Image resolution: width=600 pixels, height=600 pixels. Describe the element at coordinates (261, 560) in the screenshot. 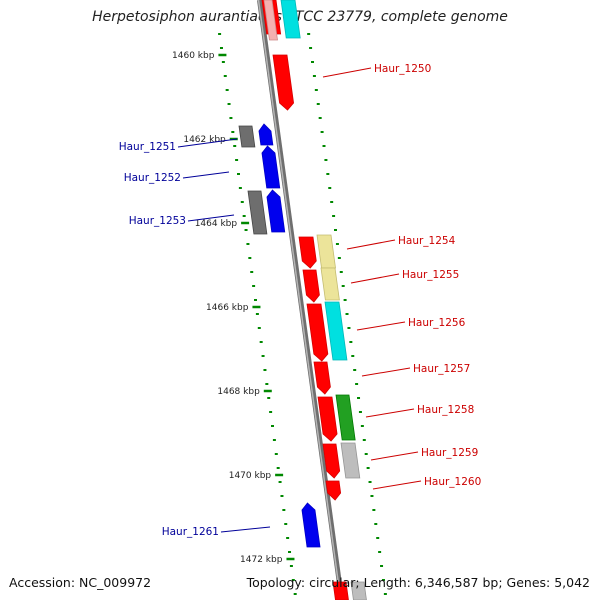

I see `kbp-label: 1472 kbp` at that location.